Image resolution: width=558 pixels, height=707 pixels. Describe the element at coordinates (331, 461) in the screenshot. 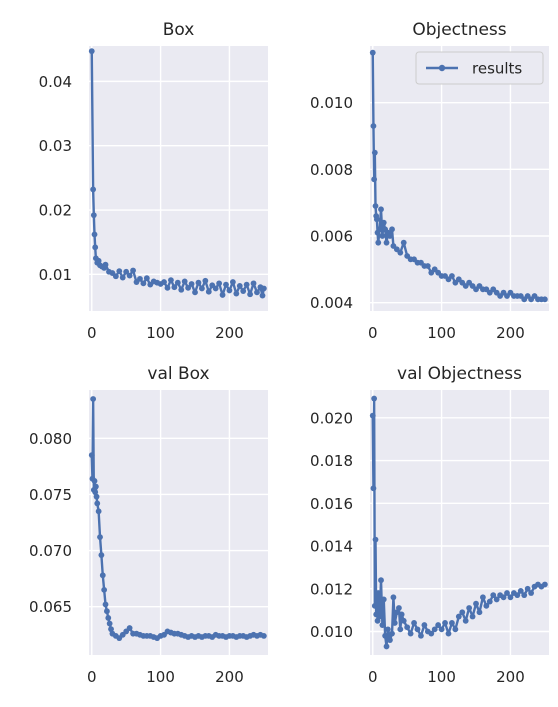

I see `y-tick-label: 0.018` at that location.